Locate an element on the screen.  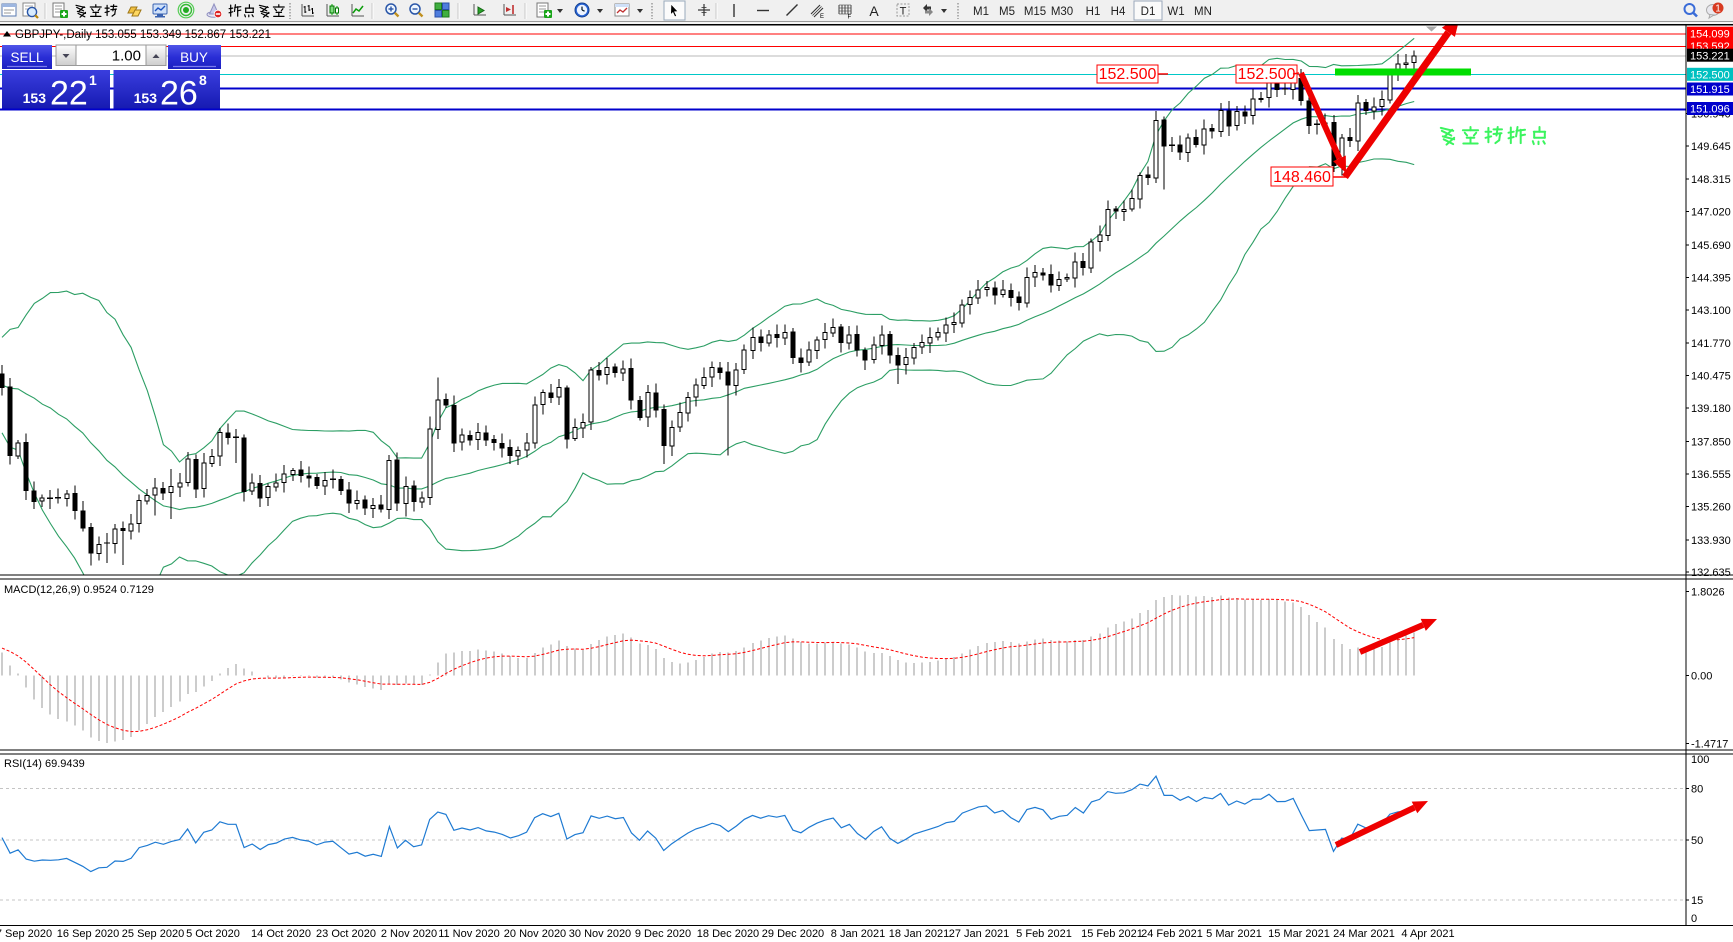
svg-text: 0.00 is located at coordinates (1701, 676).